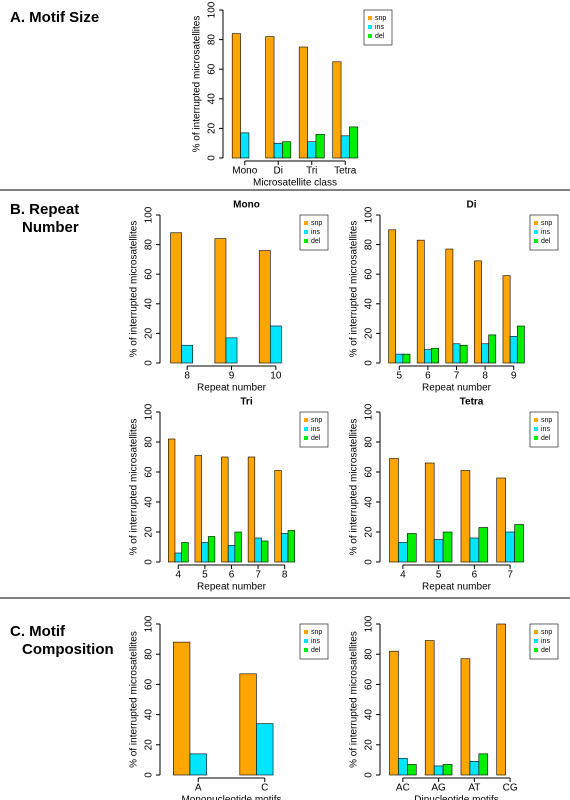 Image resolution: width=570 pixels, height=800 pixels. What do you see at coordinates (311, 171) in the screenshot?
I see `x-tick-label: Tri` at bounding box center [311, 171].